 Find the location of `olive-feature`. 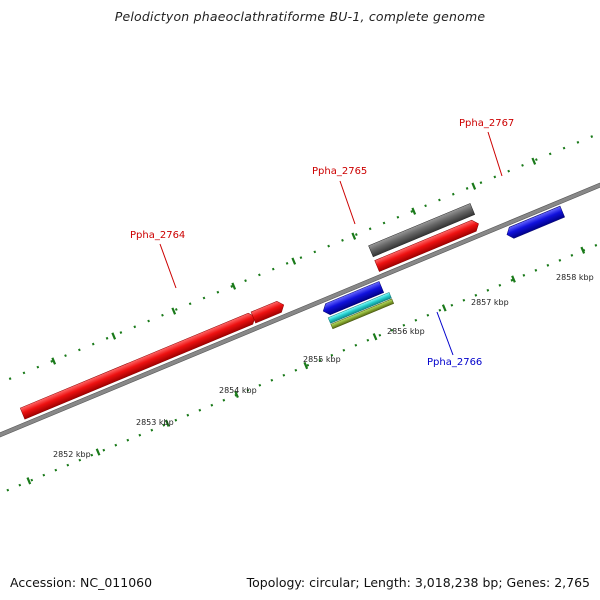

olive-feature is located at coordinates (362, 314).